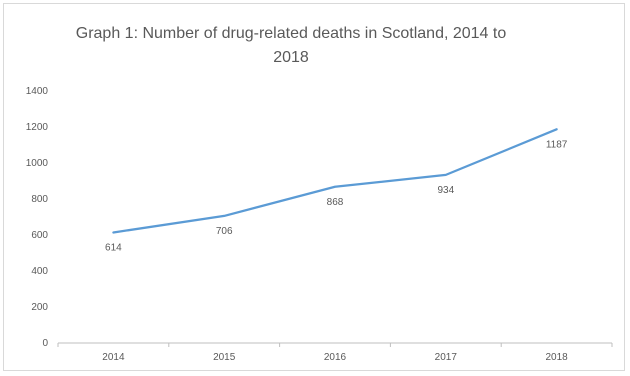 This screenshot has height=376, width=630. What do you see at coordinates (557, 144) in the screenshot?
I see `data-label: 1187` at bounding box center [557, 144].